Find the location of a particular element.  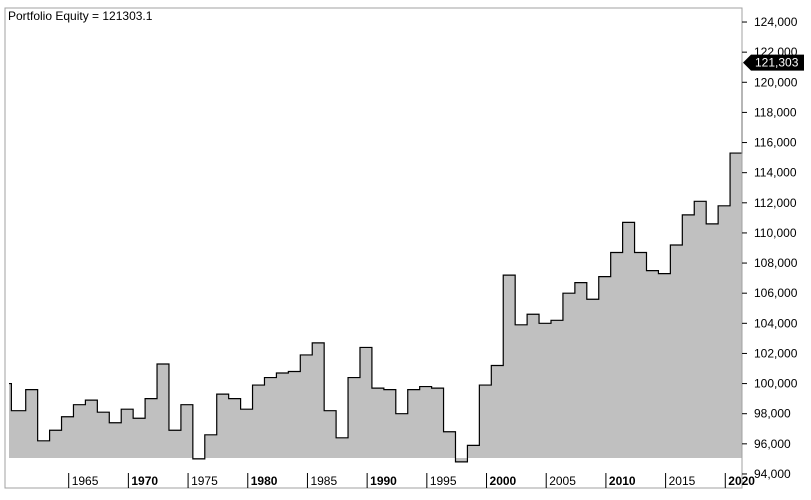

y-tick-label: 118,000 is located at coordinates (775, 112).